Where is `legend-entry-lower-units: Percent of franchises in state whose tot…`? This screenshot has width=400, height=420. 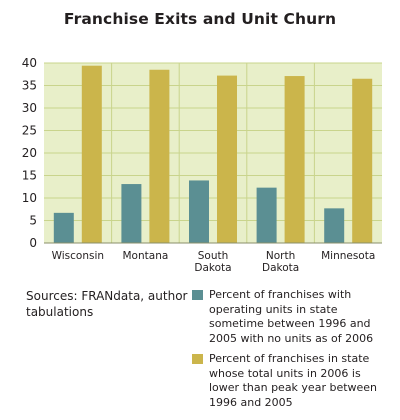 legend-entry-lower-units: Percent of franchises in state whose tot… is located at coordinates (287, 381).